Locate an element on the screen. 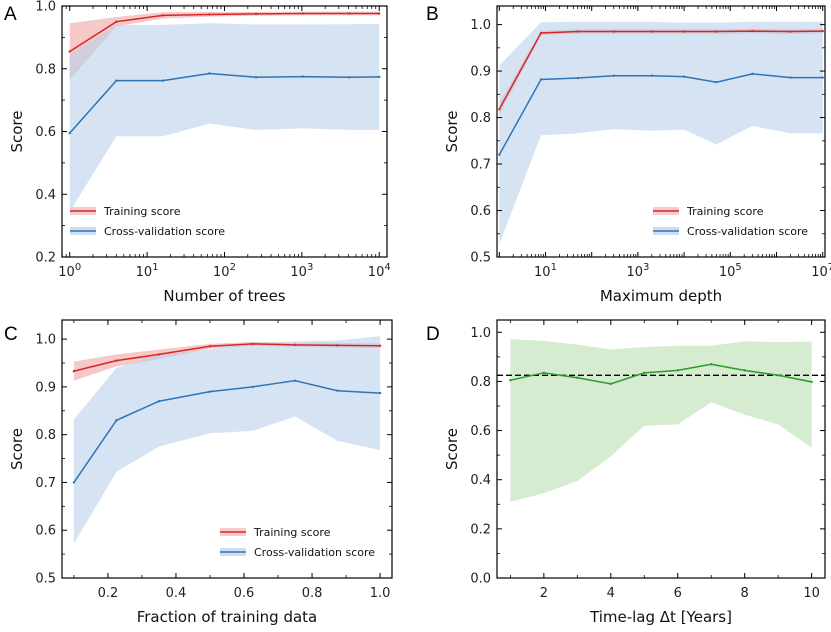 The image size is (831, 632). legend-entry: Cross-validation score is located at coordinates (747, 231).